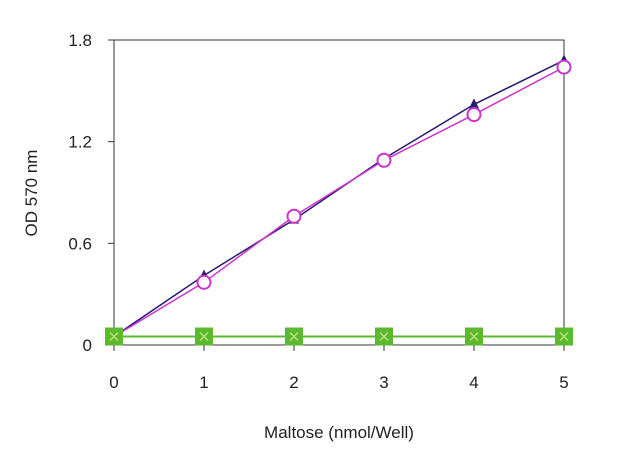  I want to click on x-tick-label: 5, so click(563, 382).